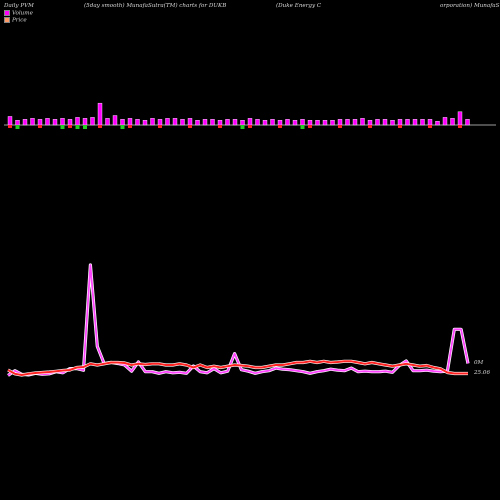 This screenshot has height=500, width=500. Describe the element at coordinates (299, 6) in the screenshot. I see `header-right-a: (Duke Energy C` at that location.